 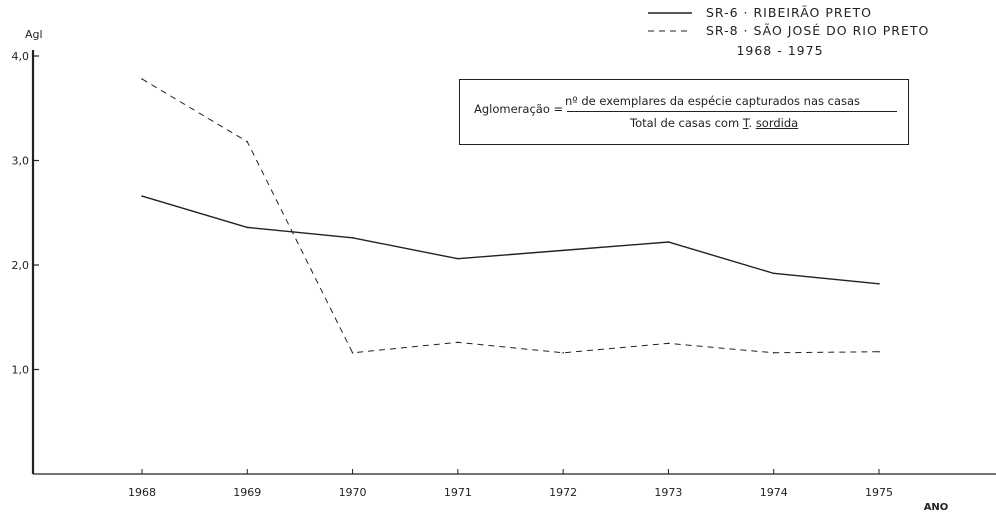 I want to click on legend-label-1: SR-6 · RIBEIRÃO PRETO, so click(x=789, y=12).